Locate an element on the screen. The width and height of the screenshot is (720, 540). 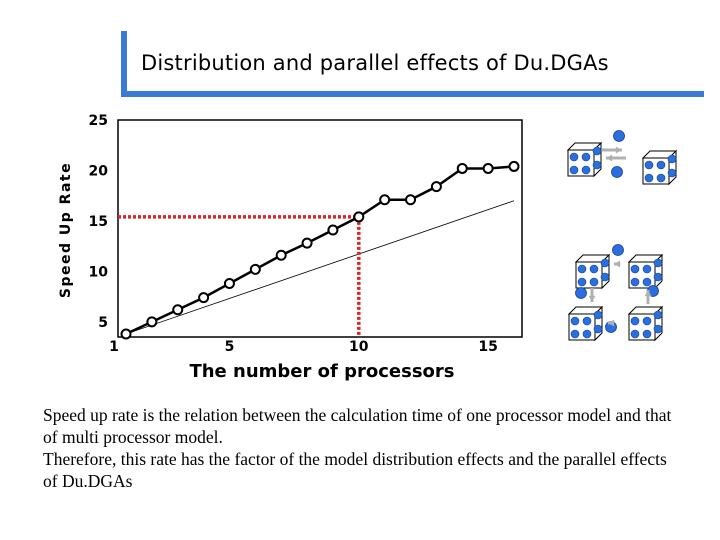
y-axis-label: Speed Up Rate is located at coordinates (66, 230).